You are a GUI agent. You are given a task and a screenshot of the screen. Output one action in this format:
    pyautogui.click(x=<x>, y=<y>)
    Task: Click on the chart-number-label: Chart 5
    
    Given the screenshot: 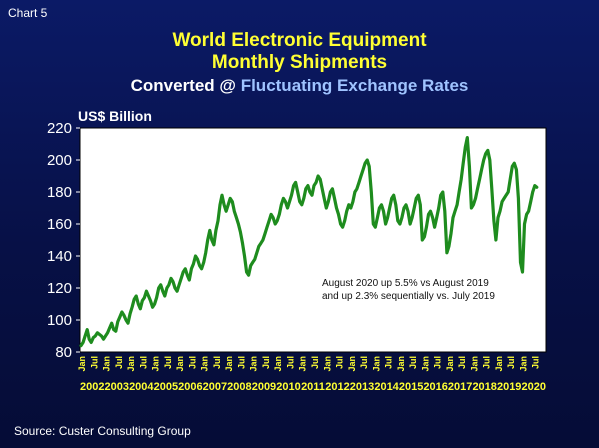 What is the action you would take?
    pyautogui.click(x=28, y=13)
    